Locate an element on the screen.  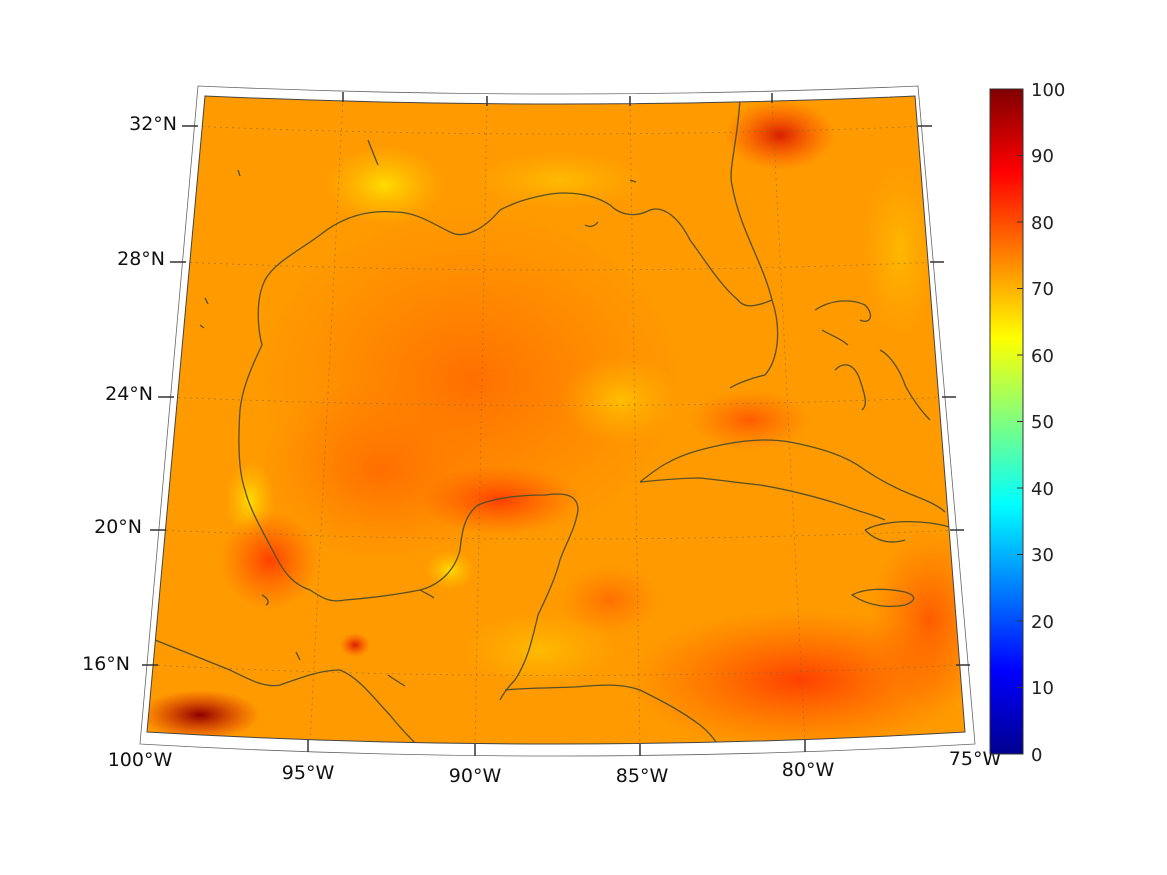
lon-label-95w: 95°W is located at coordinates (308, 773).